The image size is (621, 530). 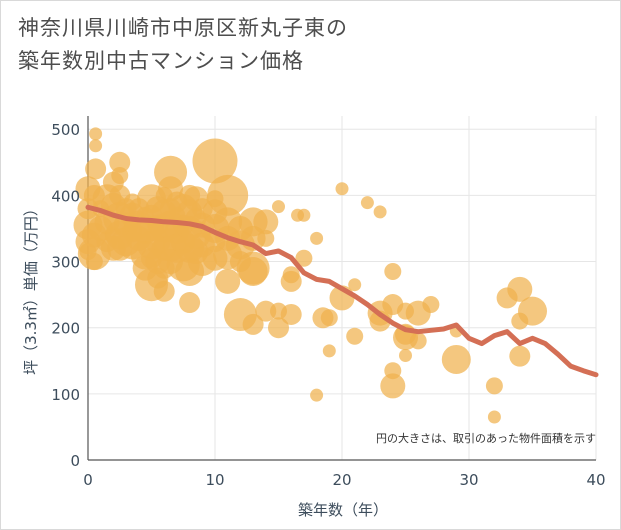 I want to click on y-tick-label: 0, so click(x=75, y=461).